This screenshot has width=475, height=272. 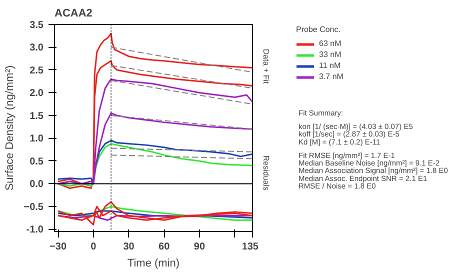 What do you see at coordinates (37, 184) in the screenshot?
I see `y-tick-label: 0.0` at bounding box center [37, 184].